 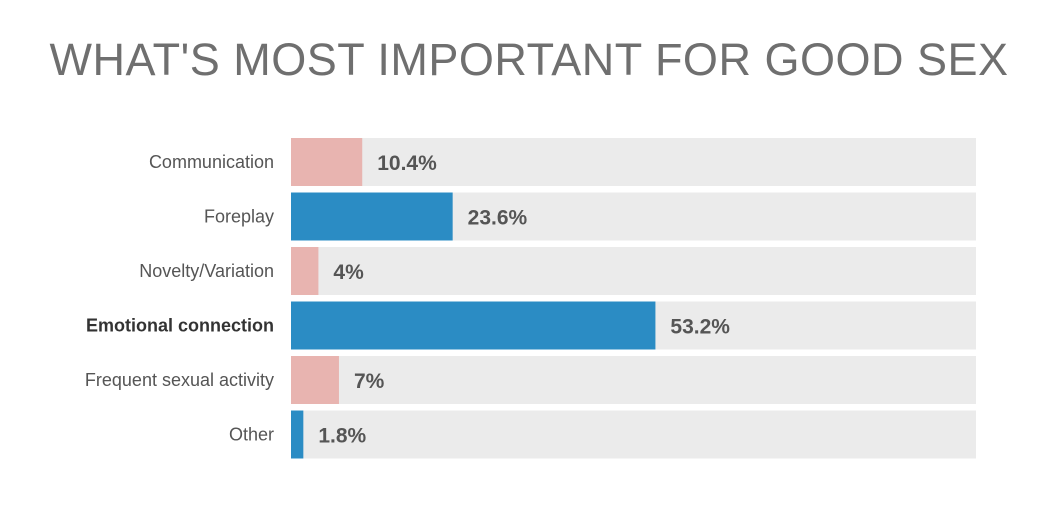 I want to click on category-label: Other, so click(x=251, y=435).